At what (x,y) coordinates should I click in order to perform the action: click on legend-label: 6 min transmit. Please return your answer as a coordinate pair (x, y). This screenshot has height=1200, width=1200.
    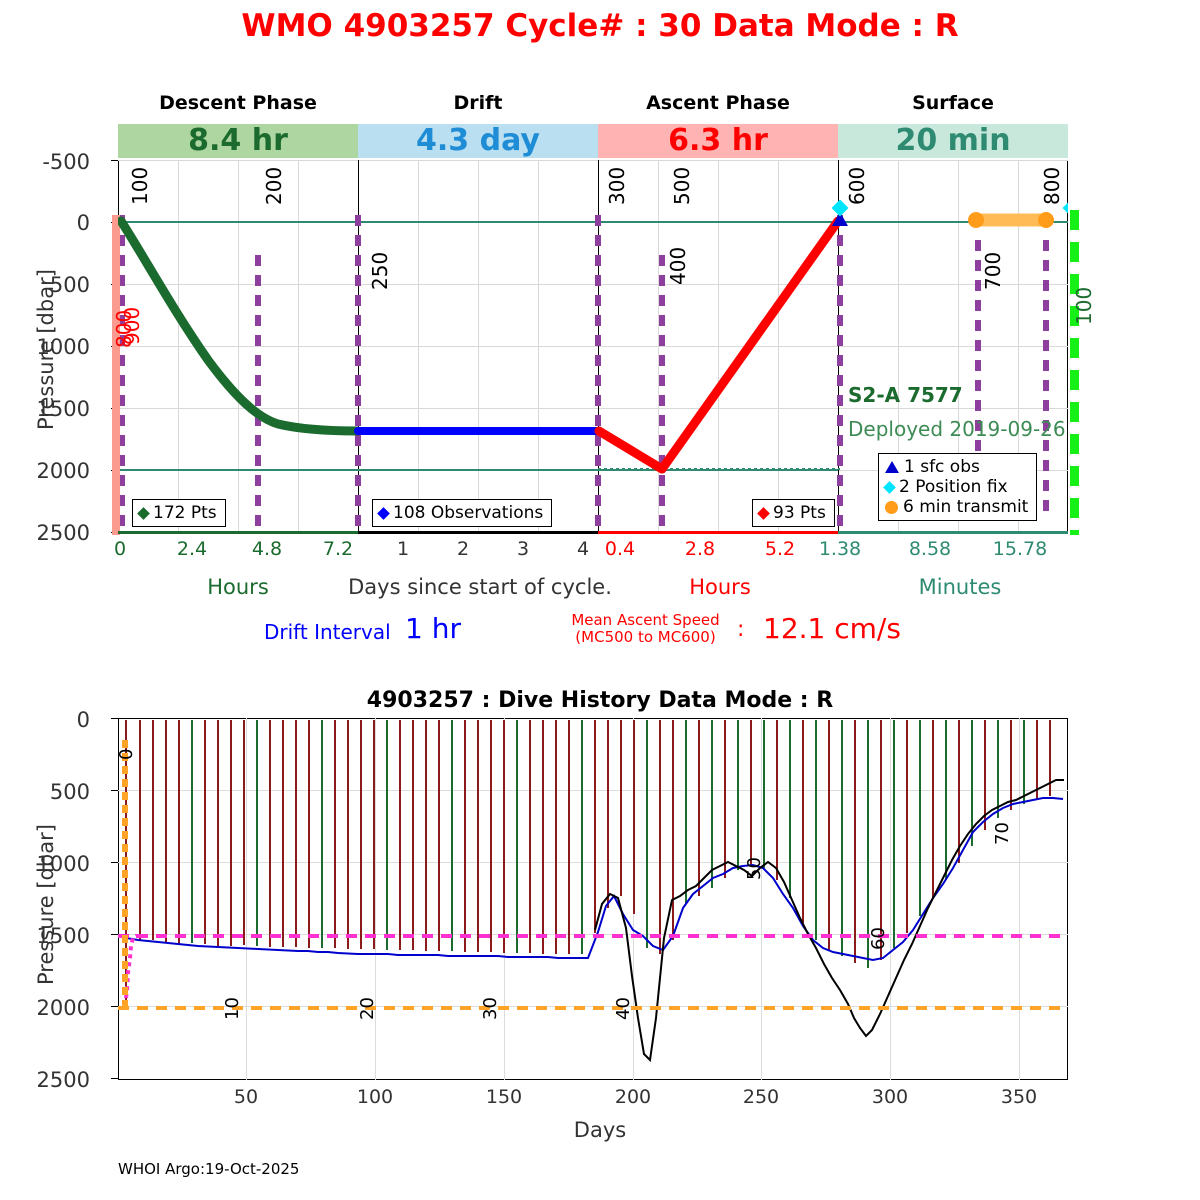
    Looking at the image, I should click on (966, 507).